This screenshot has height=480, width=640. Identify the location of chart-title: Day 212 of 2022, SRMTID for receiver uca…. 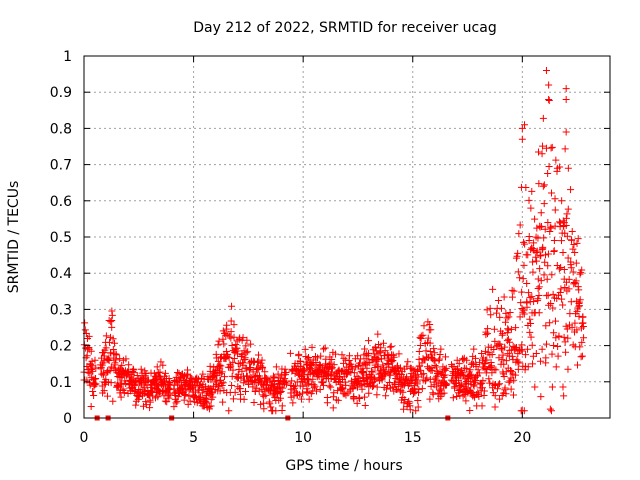
(344, 28).